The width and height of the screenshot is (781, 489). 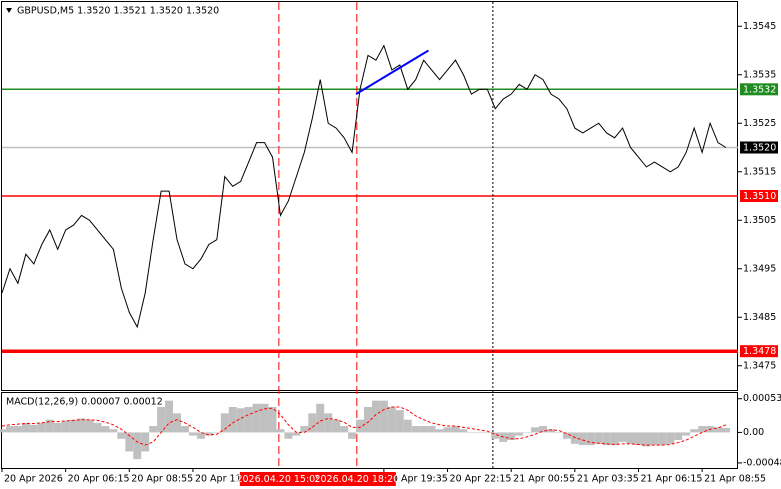 I want to click on y-tick-label: 1.3495, so click(x=759, y=268).